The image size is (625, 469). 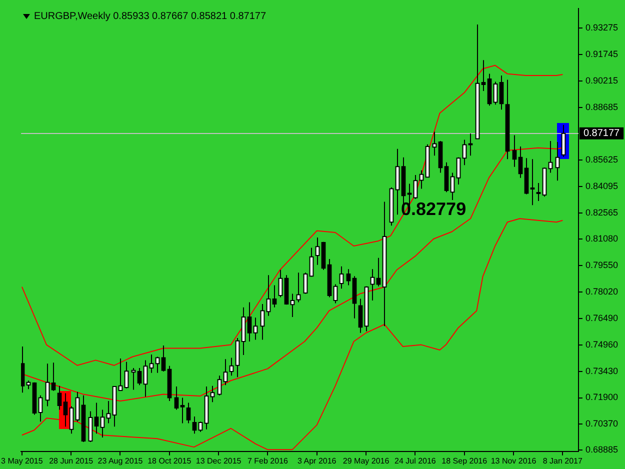 What do you see at coordinates (601, 397) in the screenshot?
I see `y-tick-label: 0.71900` at bounding box center [601, 397].